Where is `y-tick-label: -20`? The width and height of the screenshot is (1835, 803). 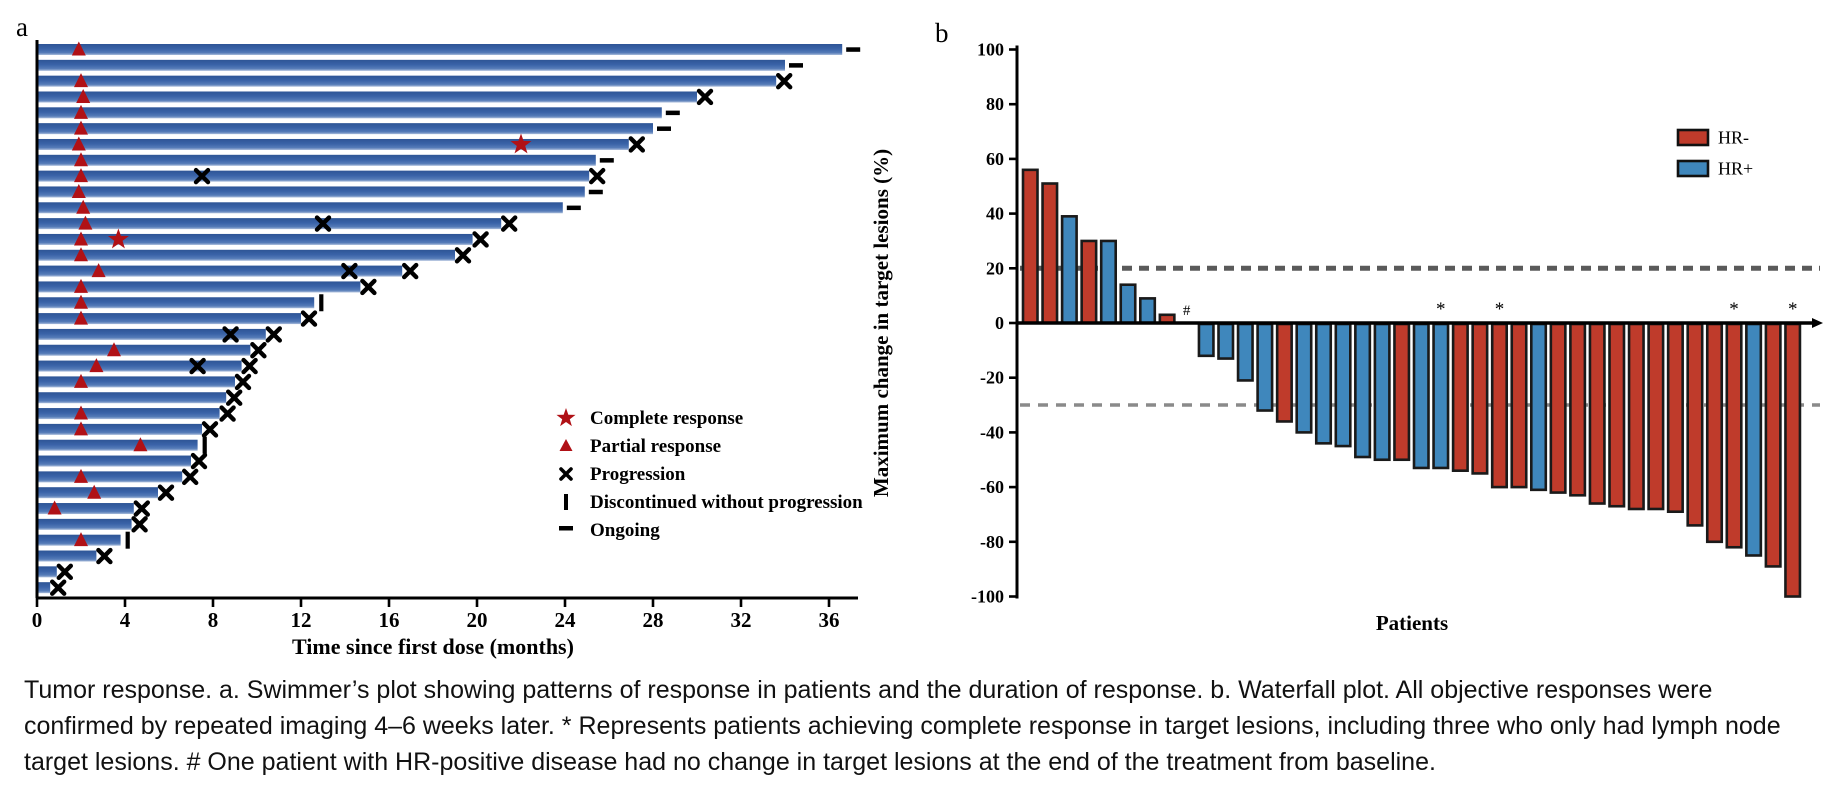
y-tick-label: -20 is located at coordinates (992, 378).